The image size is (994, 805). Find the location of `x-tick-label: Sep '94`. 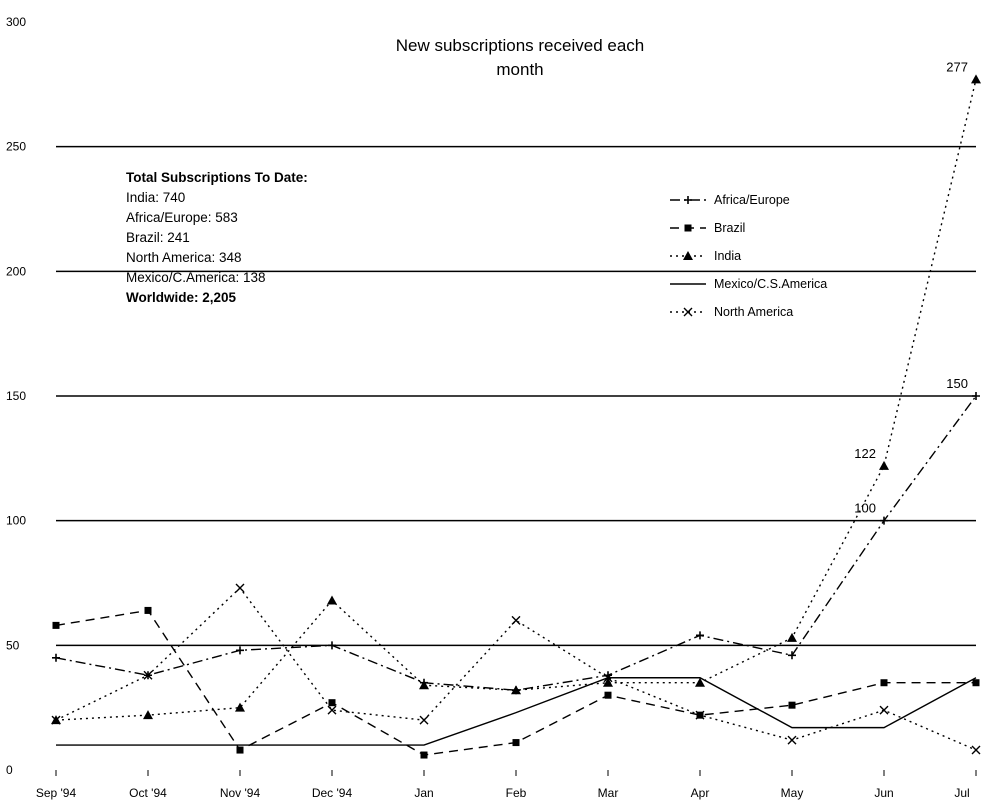

x-tick-label: Sep '94 is located at coordinates (56, 793).